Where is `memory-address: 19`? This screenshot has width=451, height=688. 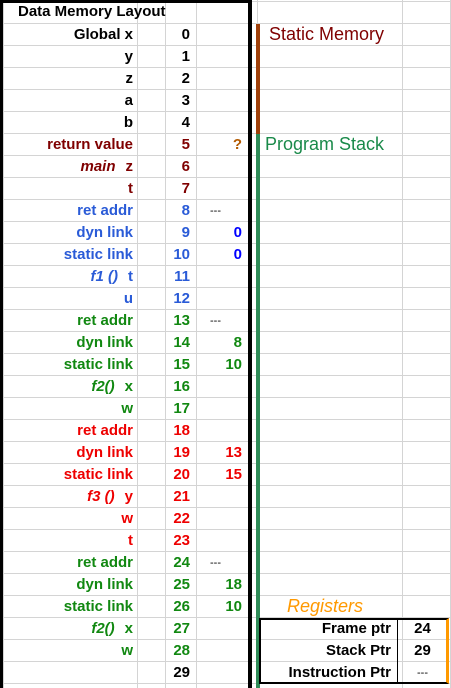 memory-address: 19 is located at coordinates (181, 452).